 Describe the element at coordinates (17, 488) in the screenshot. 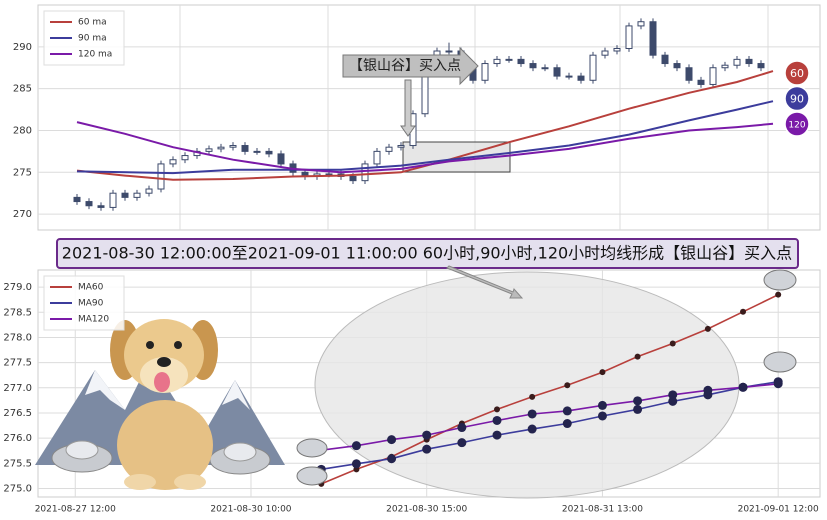

I see `y-tick-label: 275.0` at that location.